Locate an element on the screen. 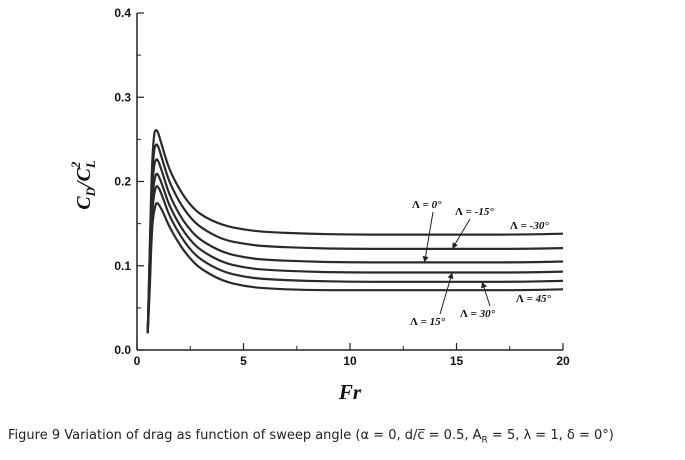 The width and height of the screenshot is (685, 460). annotation-arrowhead-p30 is located at coordinates (484, 285).